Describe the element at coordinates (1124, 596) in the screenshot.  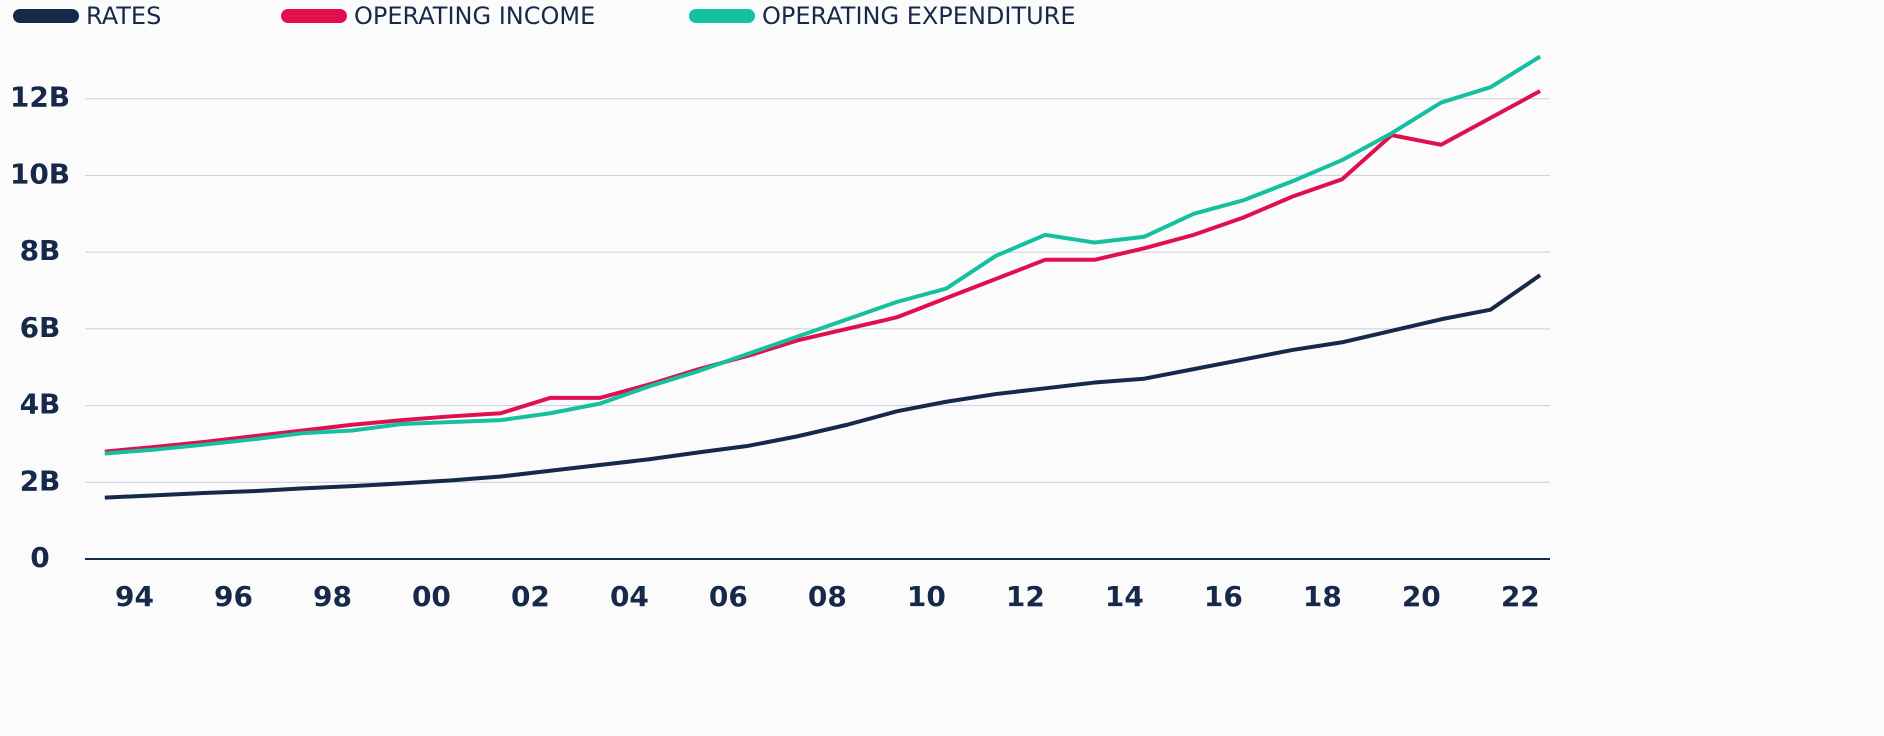
I see `x-tick-label: 14` at that location.